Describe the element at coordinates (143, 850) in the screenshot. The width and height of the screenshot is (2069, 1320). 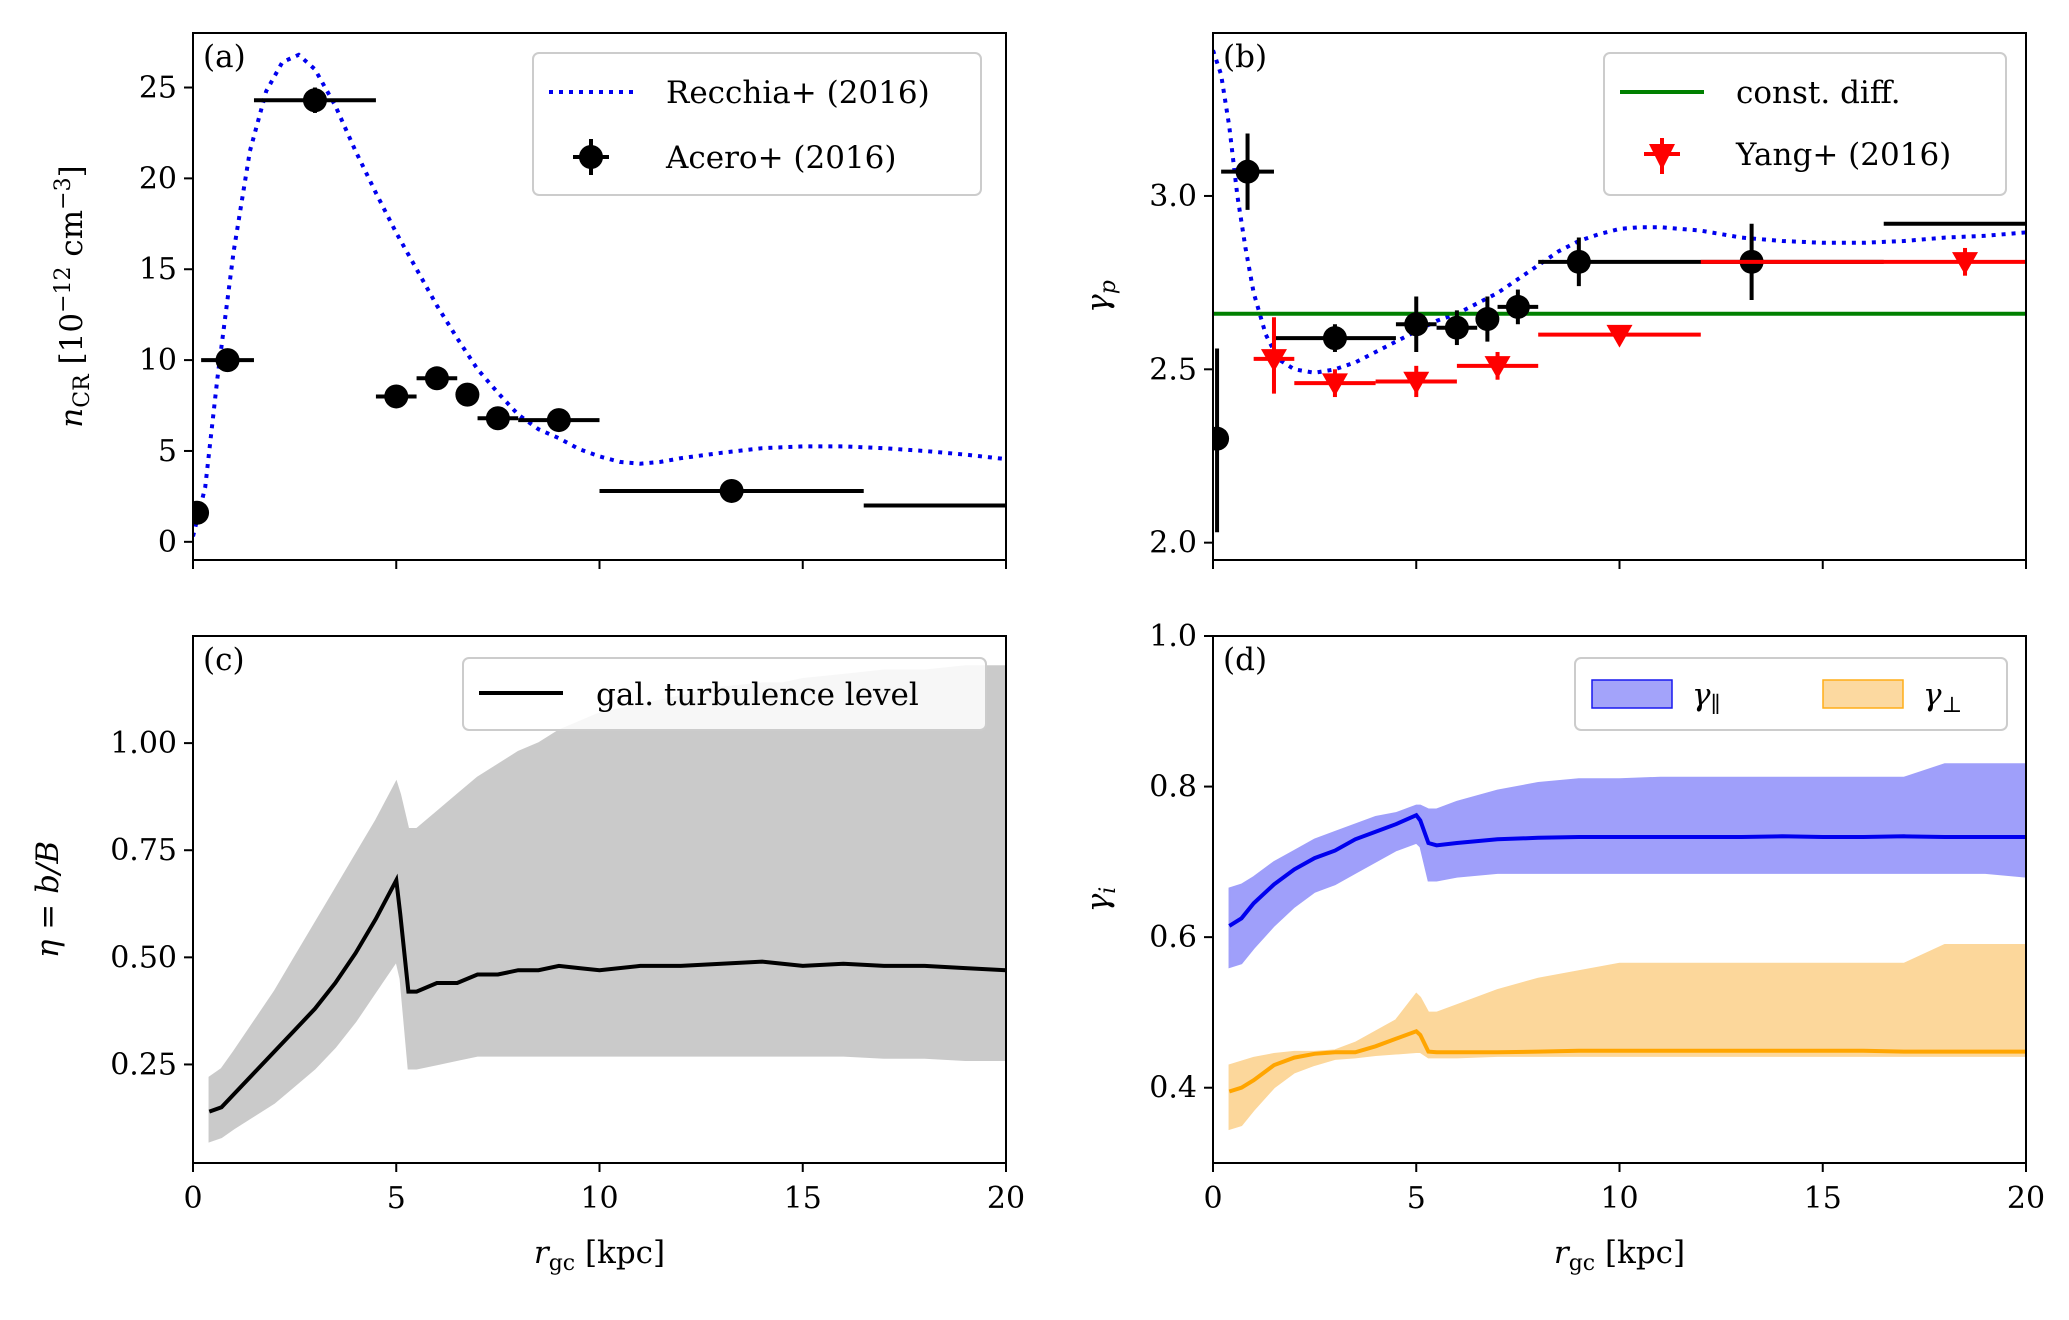
I see `y-tick-label: 0.75` at that location.